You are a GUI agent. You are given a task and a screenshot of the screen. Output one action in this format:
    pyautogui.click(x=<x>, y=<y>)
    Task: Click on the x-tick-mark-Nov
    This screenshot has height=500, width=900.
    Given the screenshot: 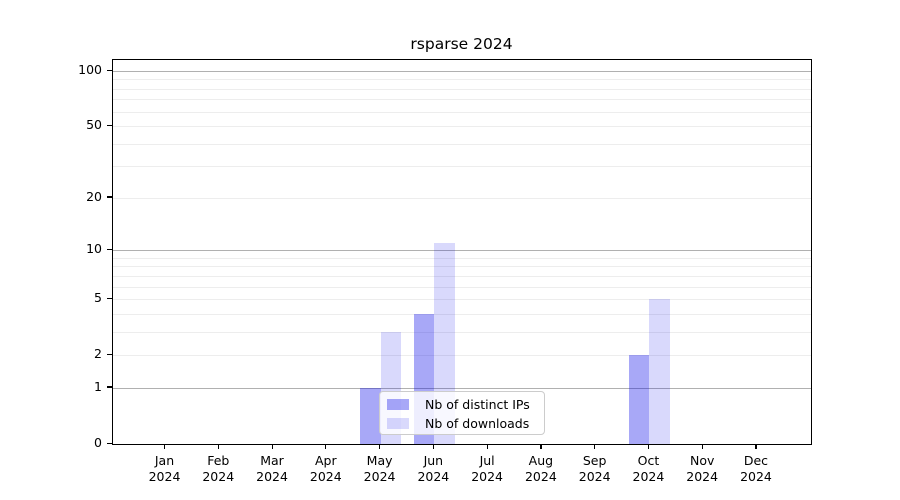 What is the action you would take?
    pyautogui.click(x=702, y=446)
    